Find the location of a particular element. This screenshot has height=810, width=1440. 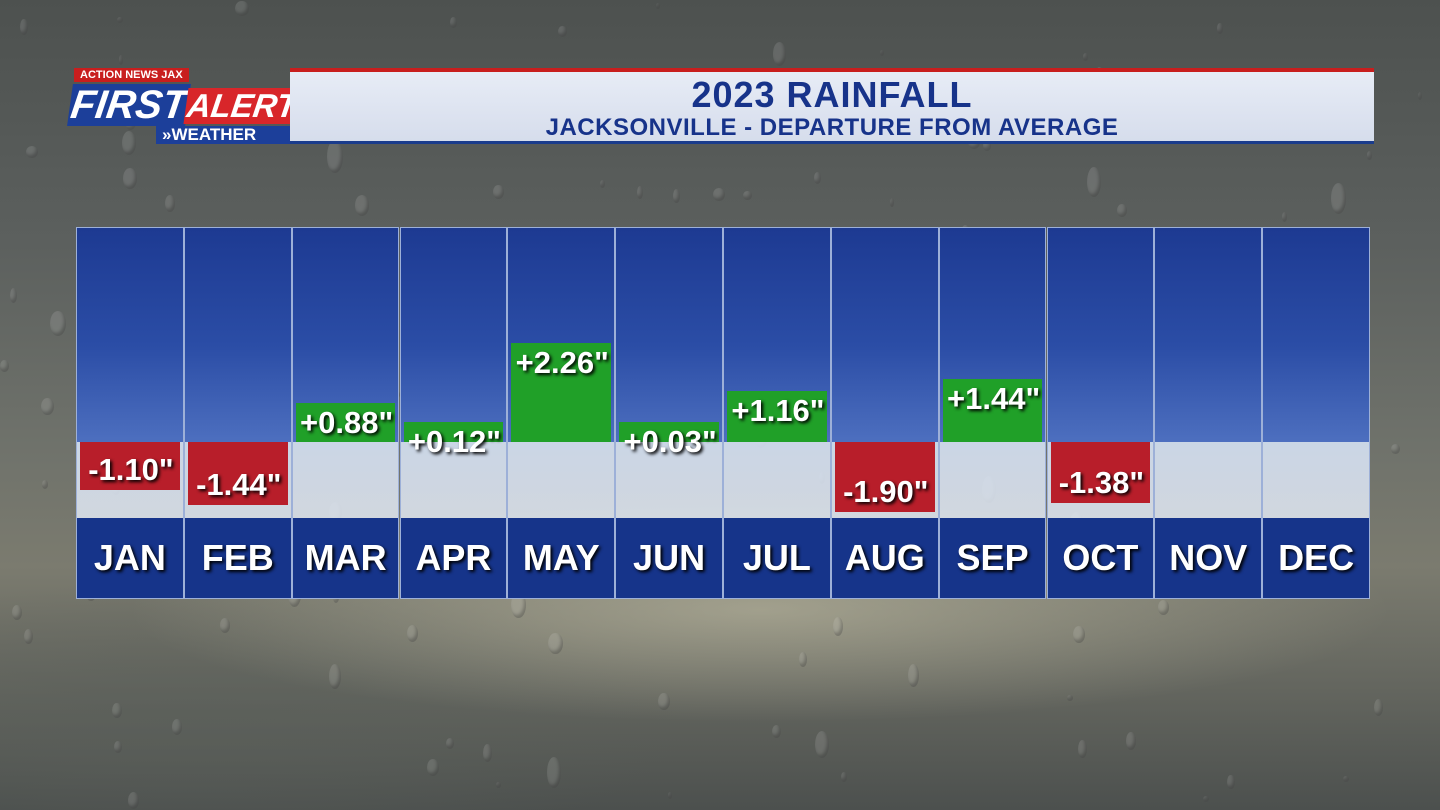

month-label: DEC is located at coordinates (1316, 558).